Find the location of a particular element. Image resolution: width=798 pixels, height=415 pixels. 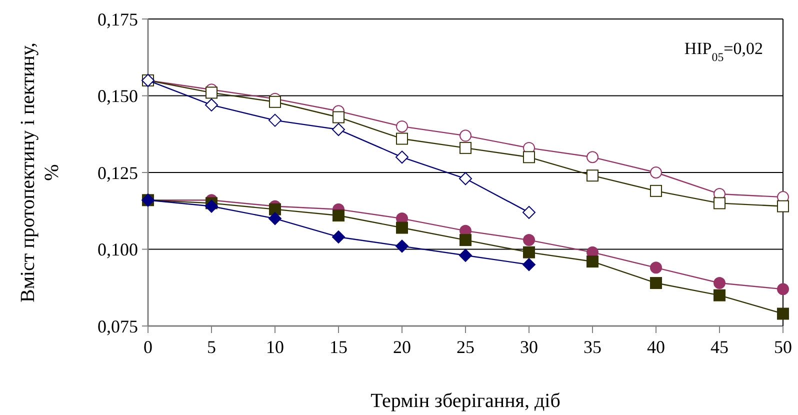

x-tick-label: 5 is located at coordinates (211, 347).